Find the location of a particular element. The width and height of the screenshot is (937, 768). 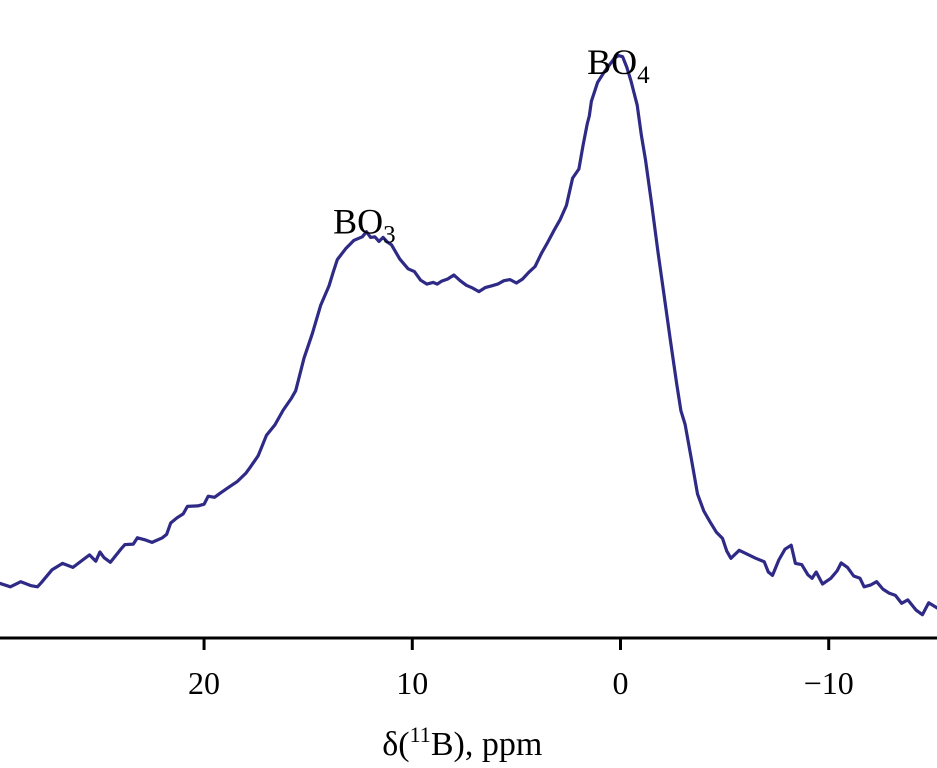

x-axis-title: δ(11B), ppm is located at coordinates (462, 742).